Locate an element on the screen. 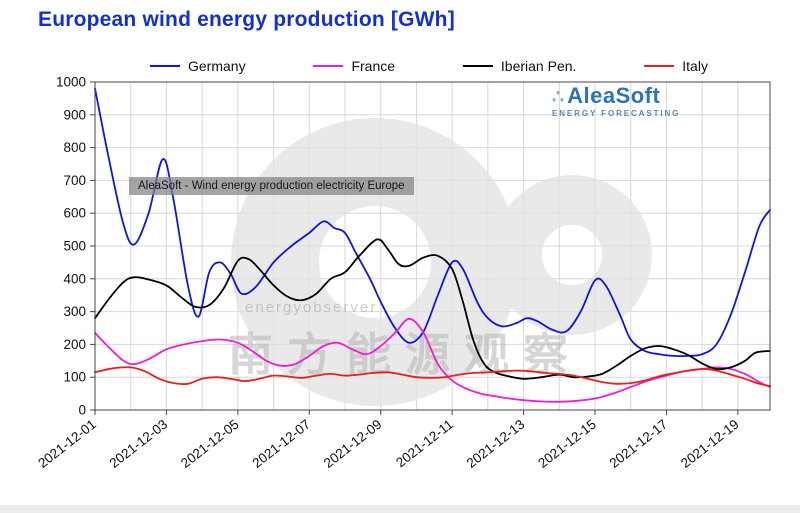  y-tick-label: 1000 is located at coordinates (71, 82).